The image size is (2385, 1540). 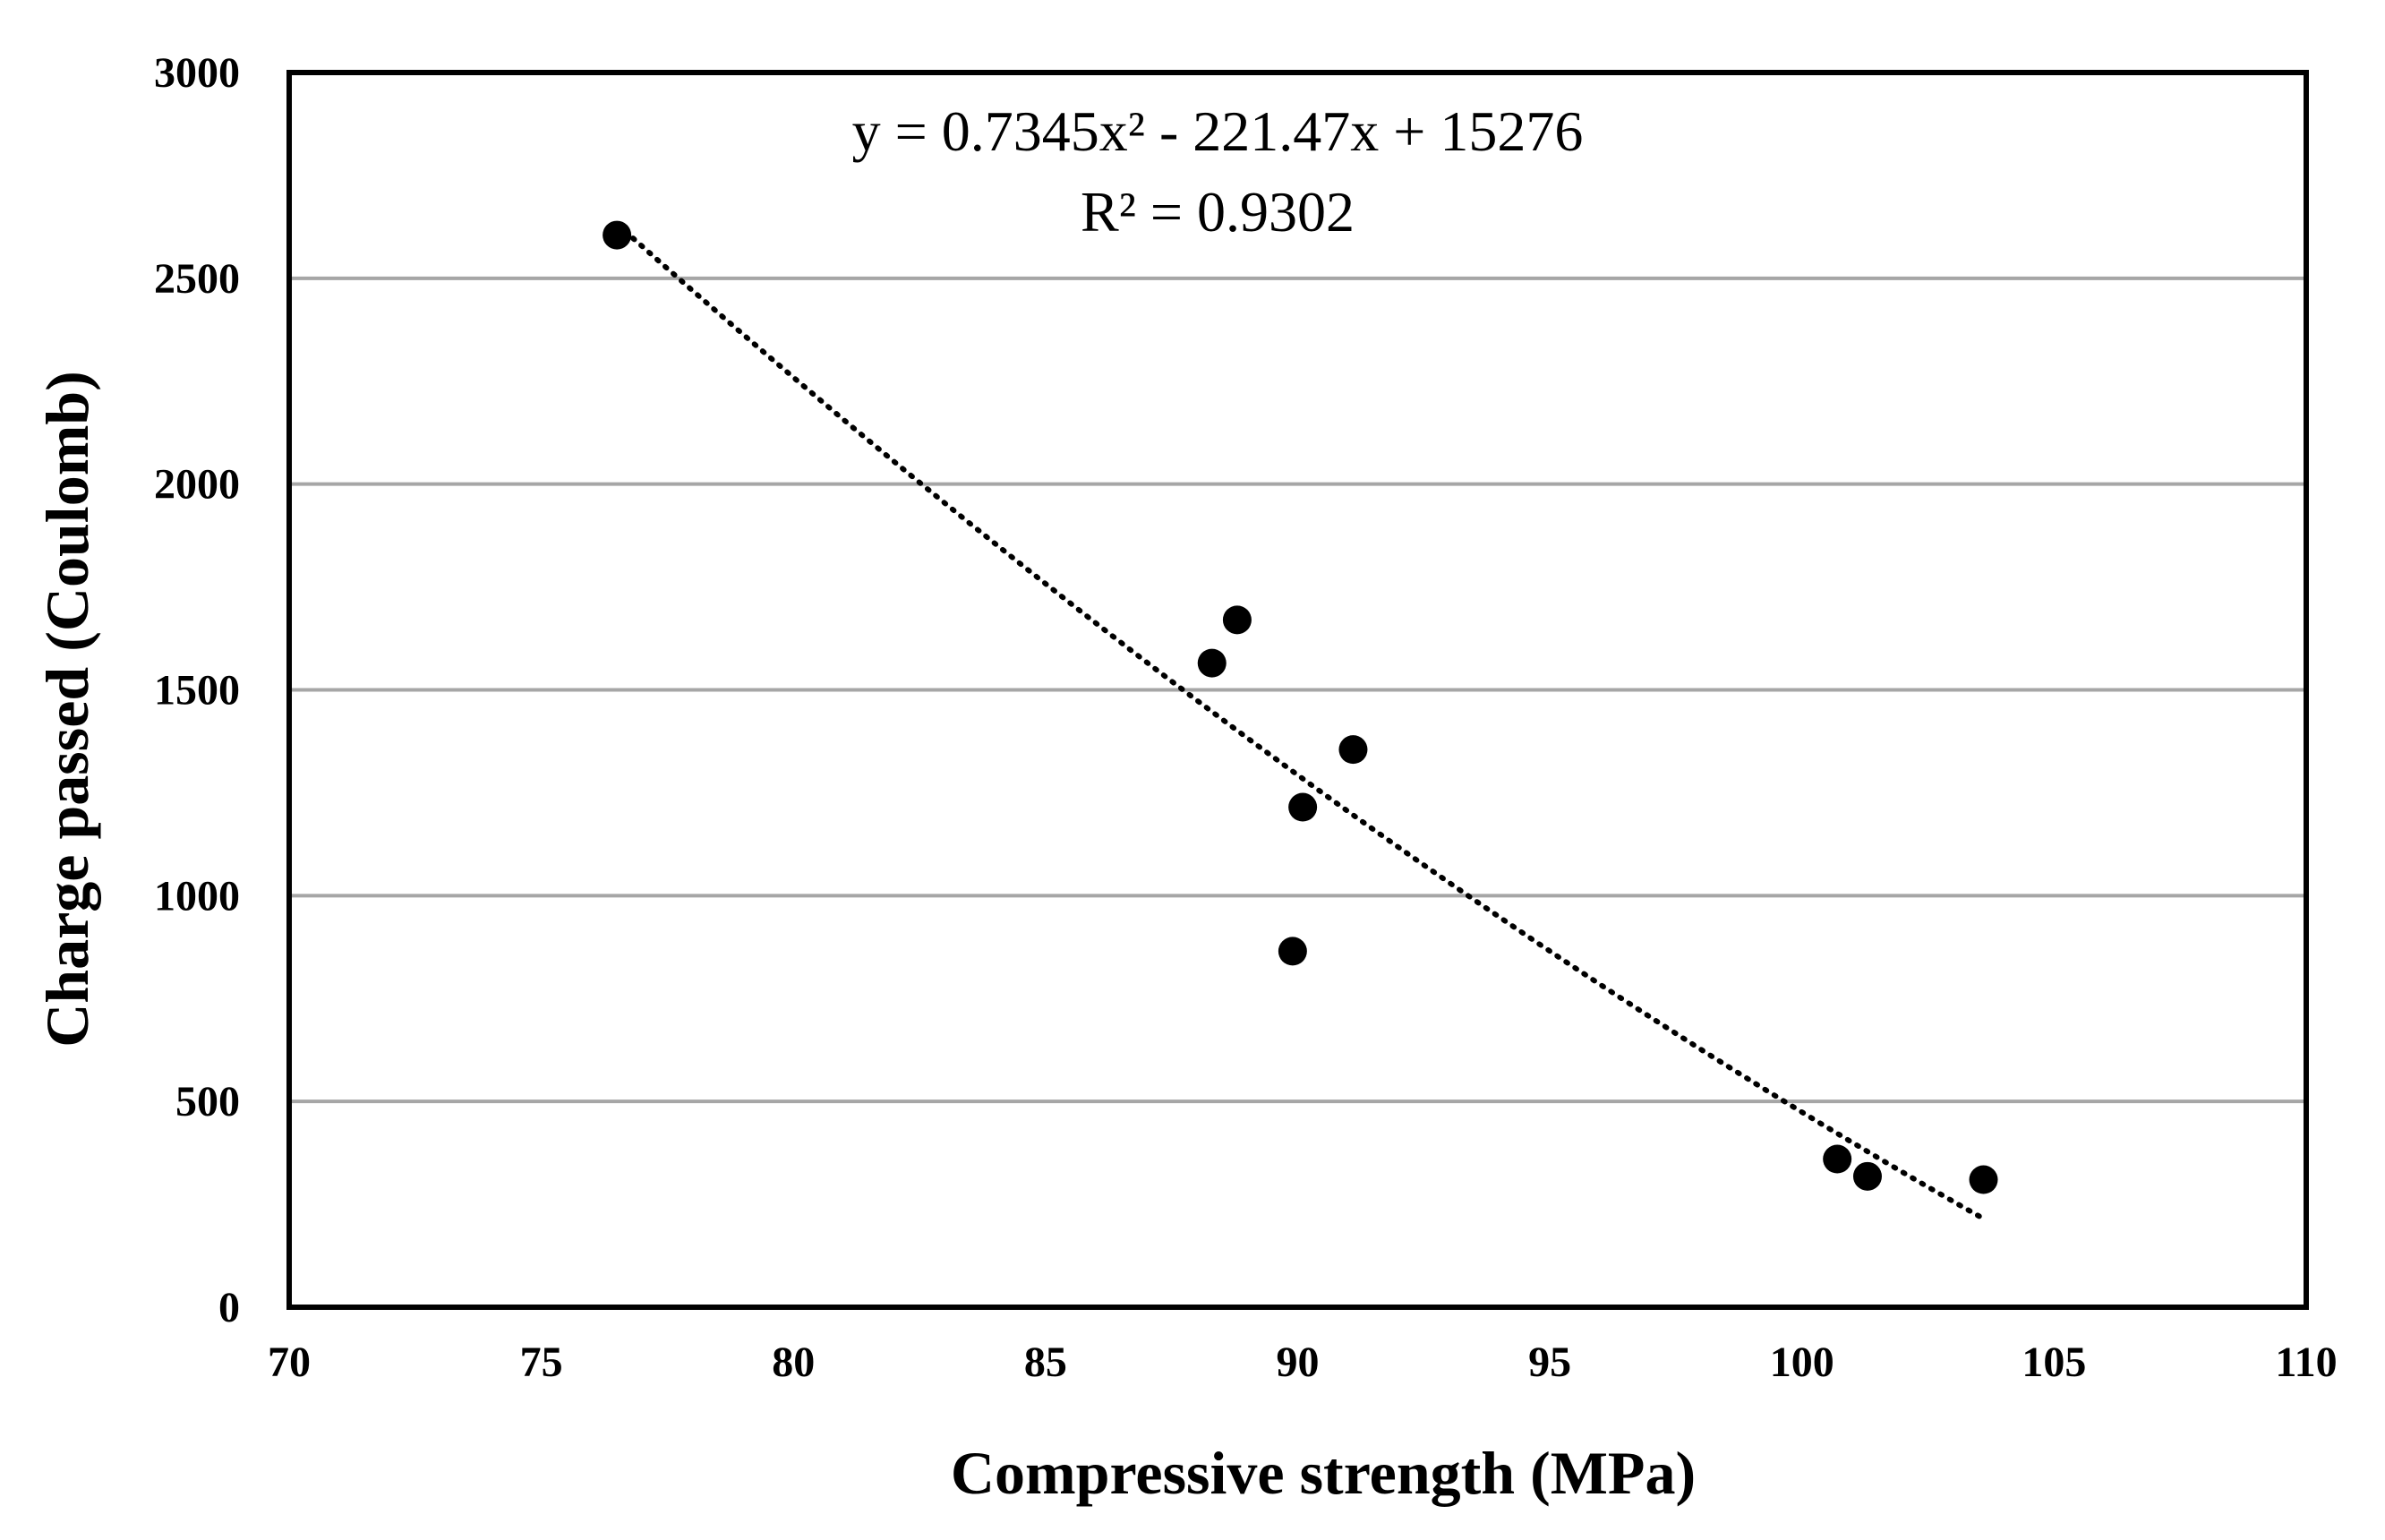 What do you see at coordinates (197, 279) in the screenshot?
I see `y-tick-label: 2500` at bounding box center [197, 279].